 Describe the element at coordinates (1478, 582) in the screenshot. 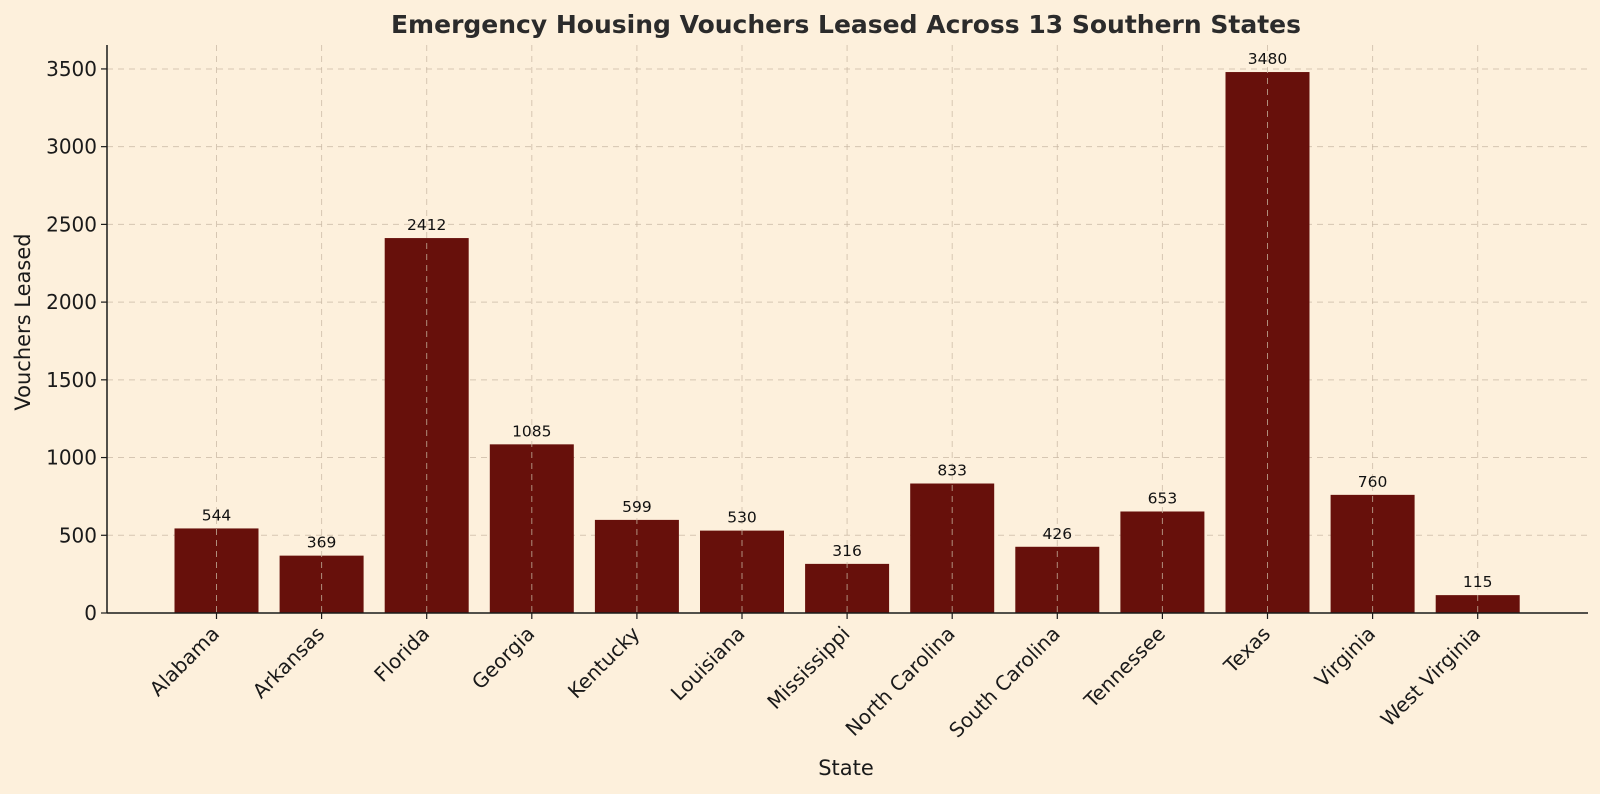

I see `data-label: 115` at that location.